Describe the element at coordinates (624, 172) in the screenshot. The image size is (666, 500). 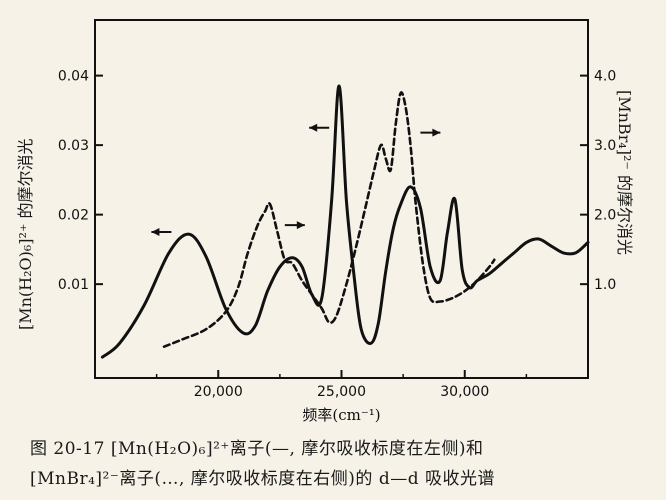
I see `right-axis-label: [MnBr₄]²⁻ 的摩尔消光` at that location.